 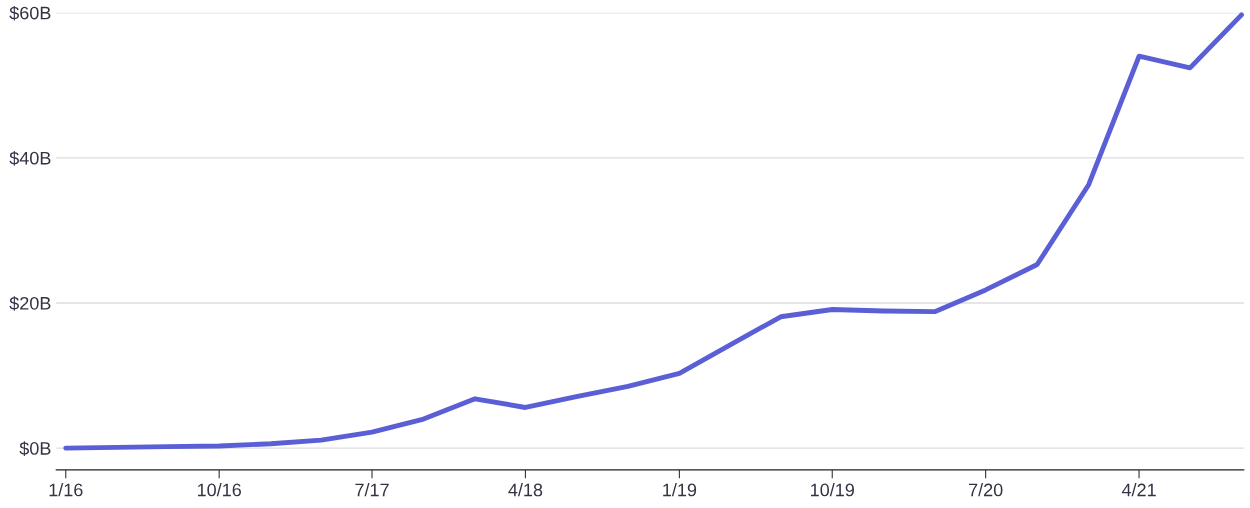 I want to click on x-tick-label: 4/21, so click(x=1138, y=490).